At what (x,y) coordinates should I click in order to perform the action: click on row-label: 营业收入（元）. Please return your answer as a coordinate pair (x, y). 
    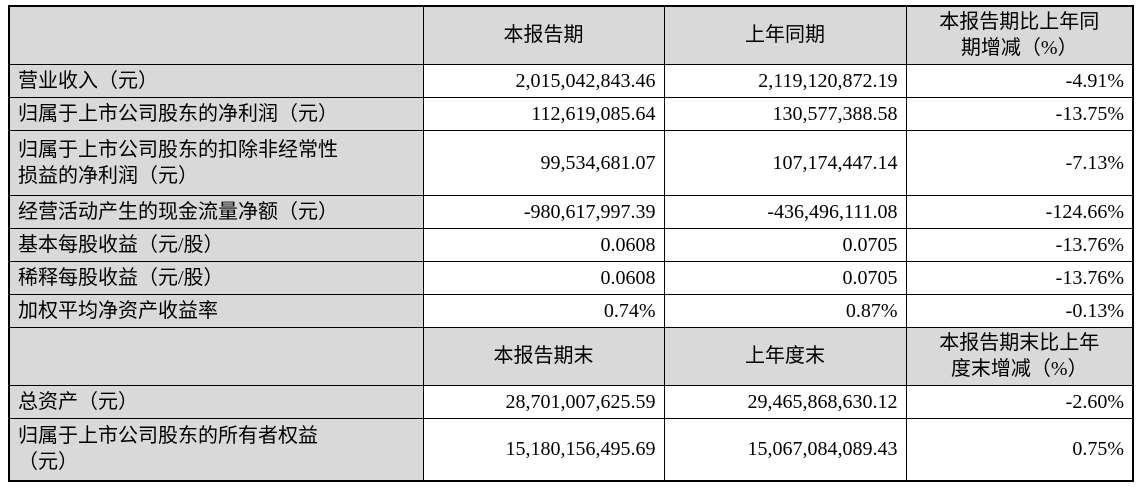
    Looking at the image, I should click on (216, 80).